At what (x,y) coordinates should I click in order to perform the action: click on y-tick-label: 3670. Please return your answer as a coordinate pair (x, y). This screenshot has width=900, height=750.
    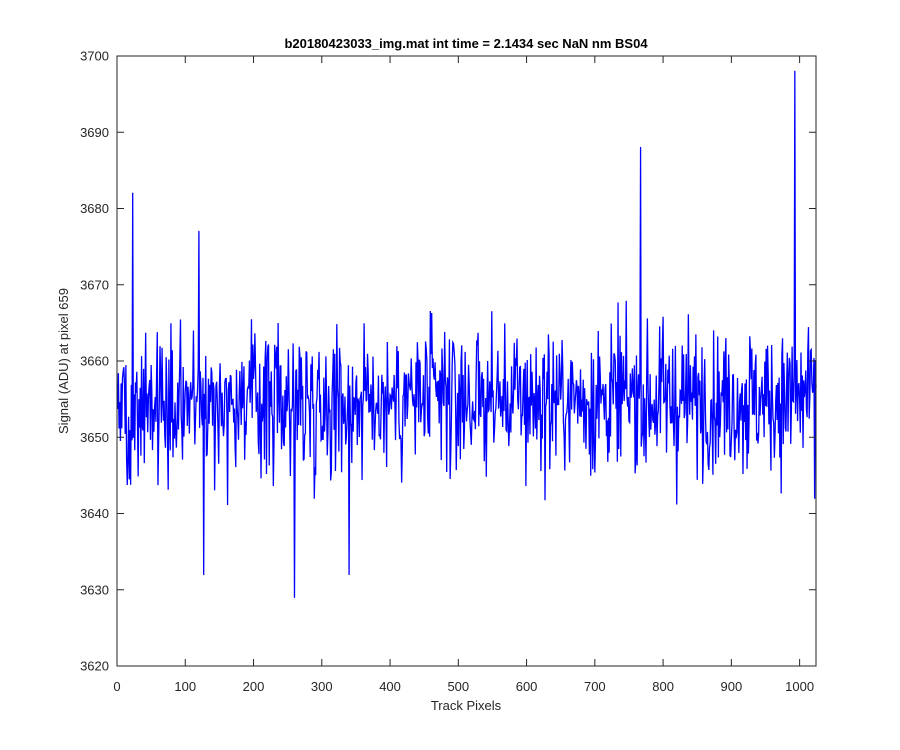
    Looking at the image, I should click on (94, 284).